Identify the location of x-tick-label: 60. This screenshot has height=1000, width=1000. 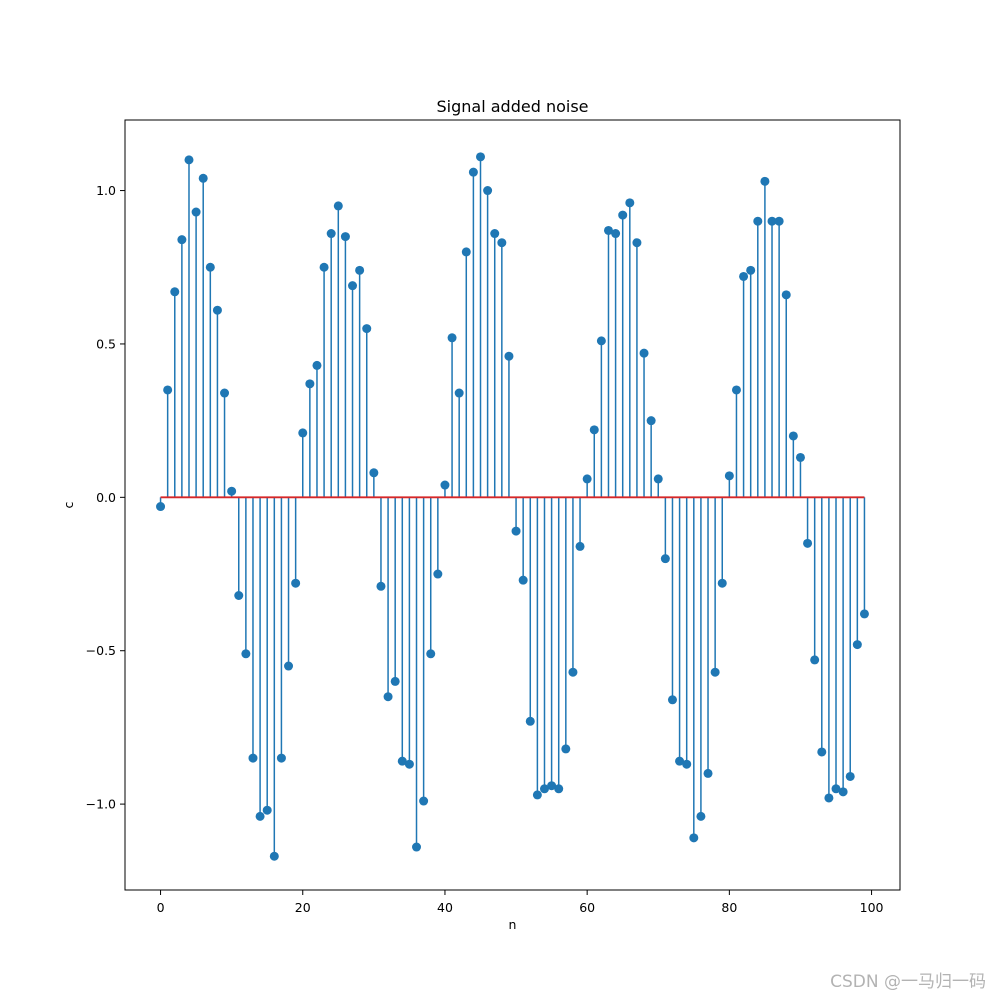
(587, 907).